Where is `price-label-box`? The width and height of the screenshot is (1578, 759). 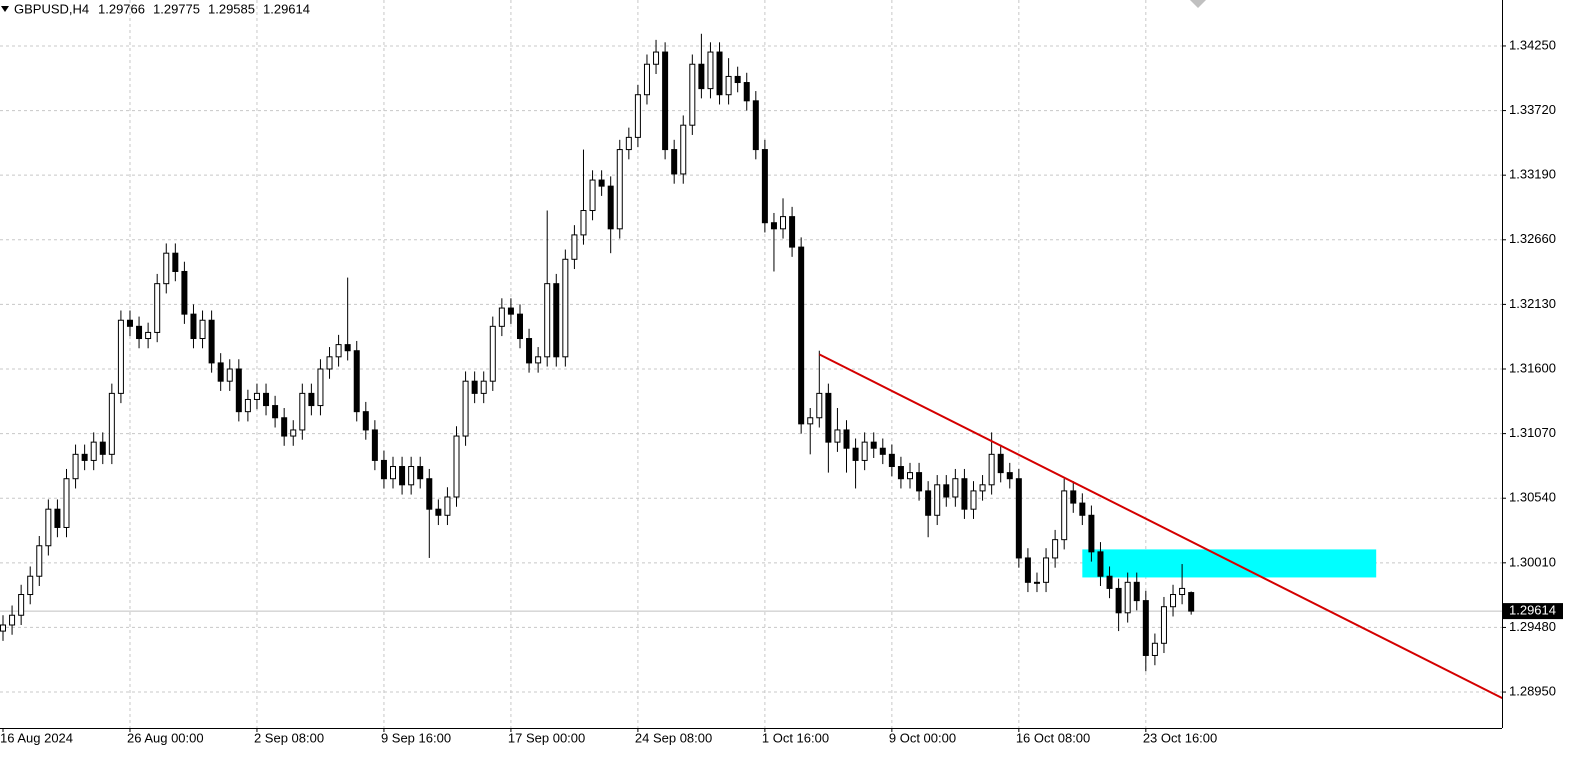 price-label-box is located at coordinates (1533, 611).